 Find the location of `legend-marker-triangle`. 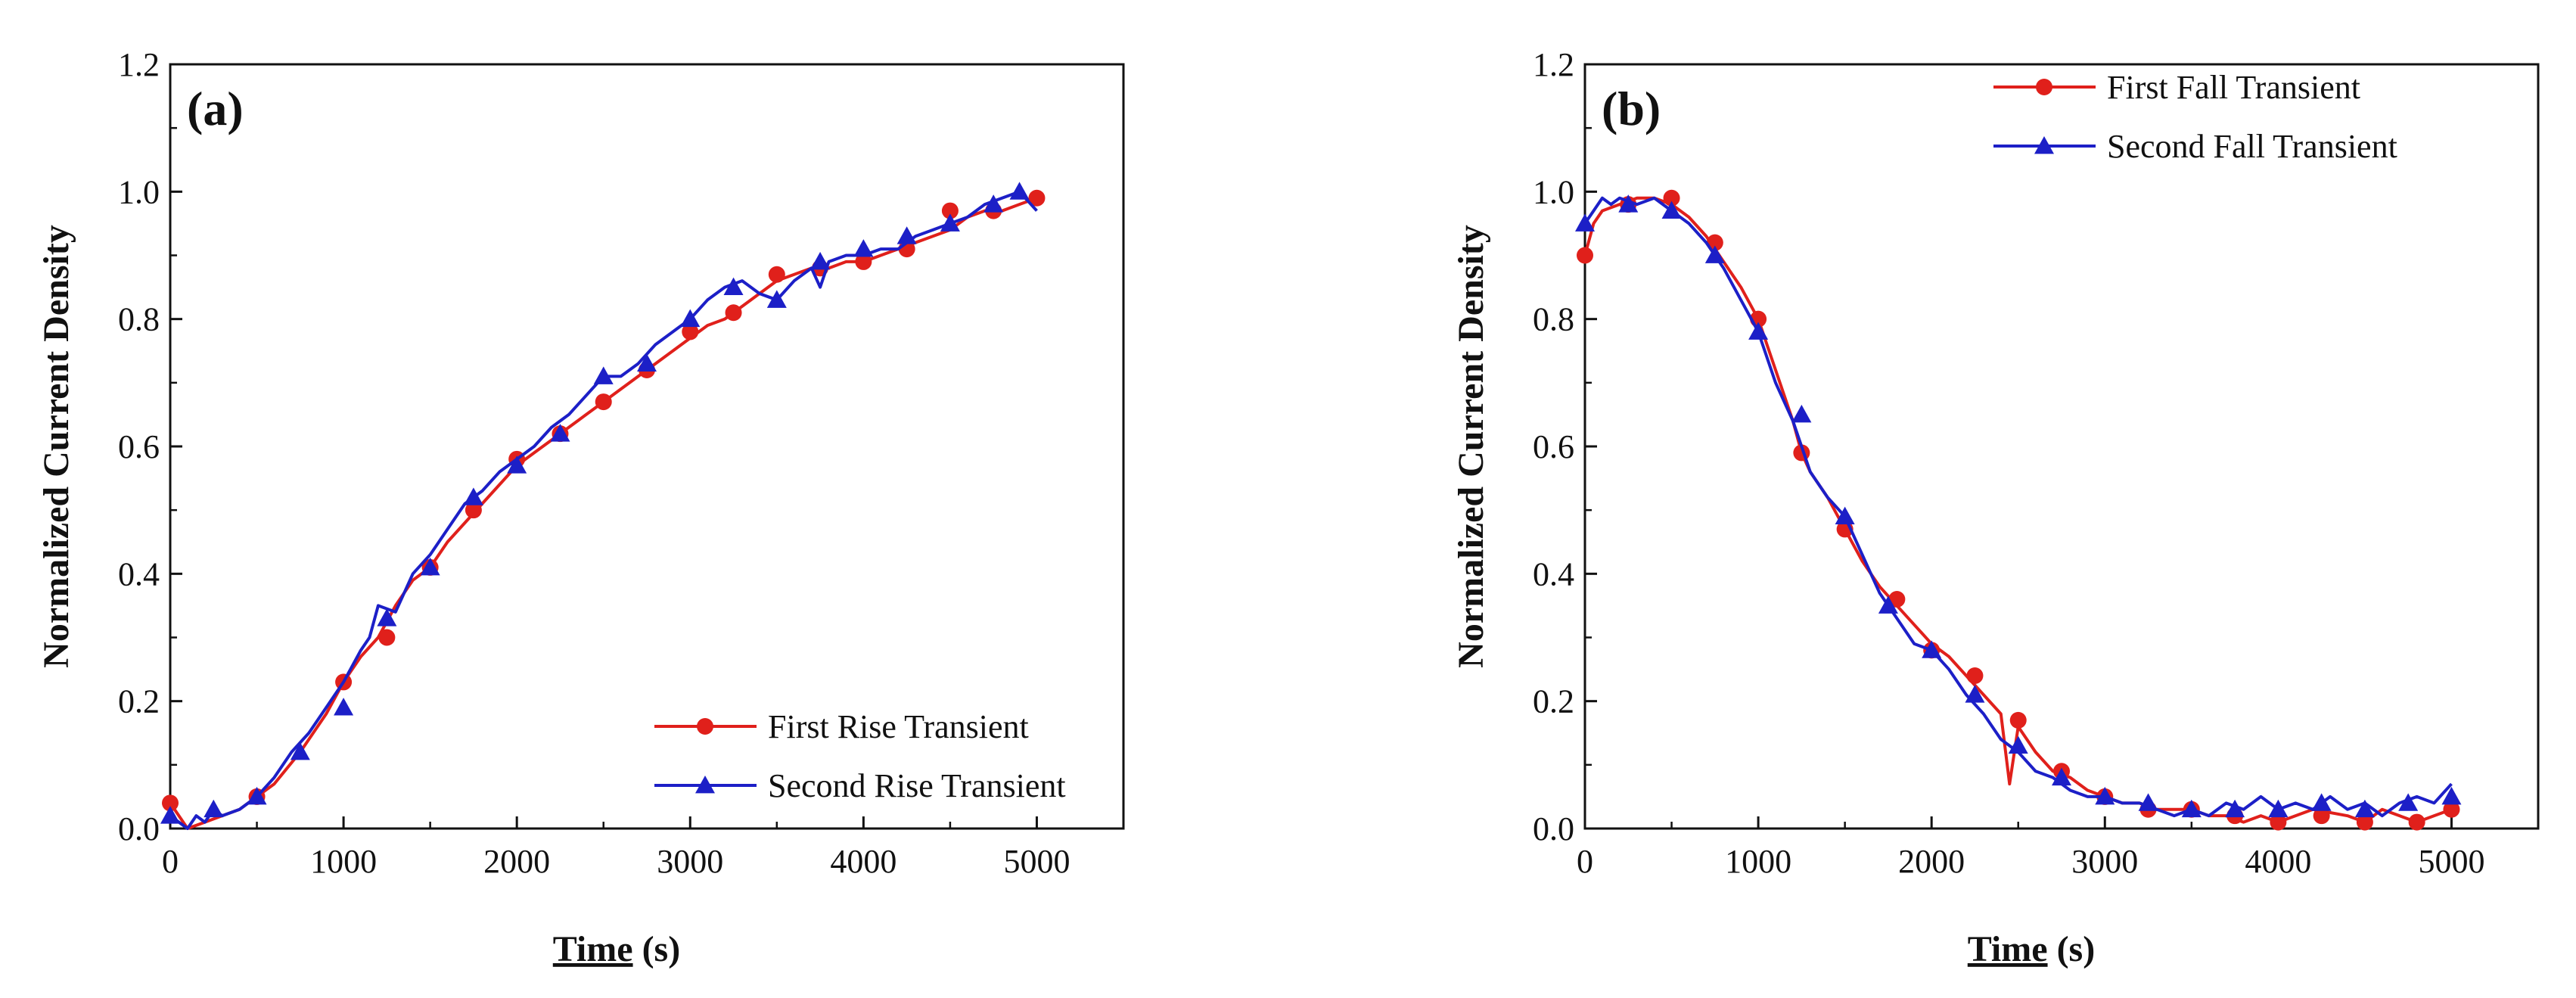

legend-marker-triangle is located at coordinates (705, 785).